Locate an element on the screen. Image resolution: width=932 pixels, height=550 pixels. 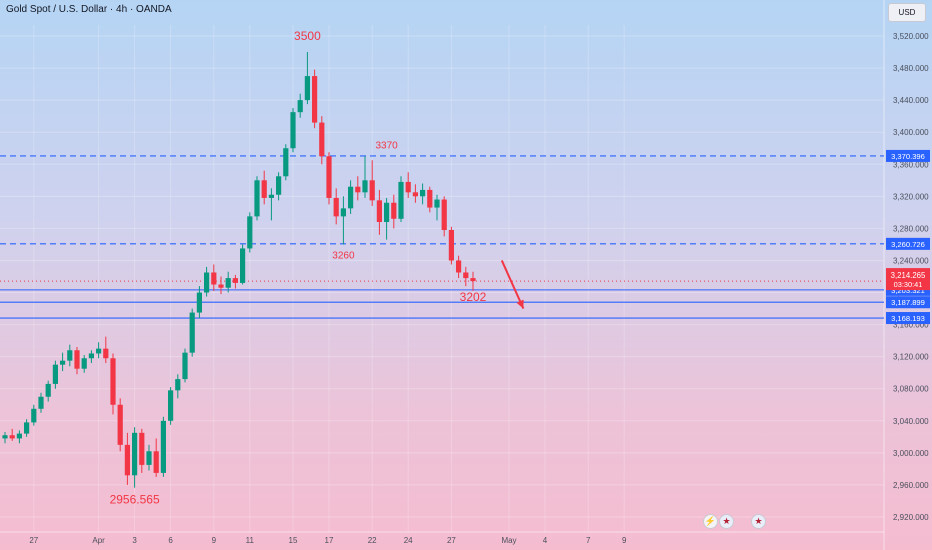
level-price-label: 3,370.396 is located at coordinates (908, 156).